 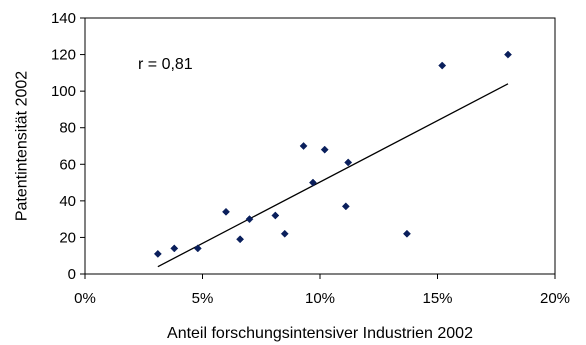 What do you see at coordinates (165, 64) in the screenshot?
I see `correlation-annotation: r = 0,81` at bounding box center [165, 64].